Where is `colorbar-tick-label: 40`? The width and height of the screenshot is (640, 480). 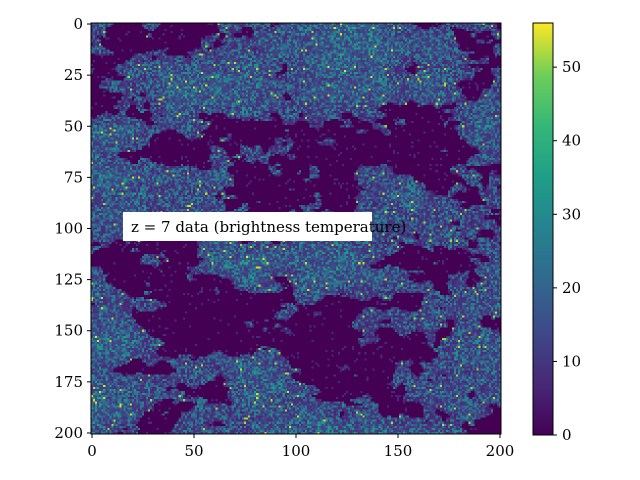 colorbar-tick-label: 40 is located at coordinates (571, 141).